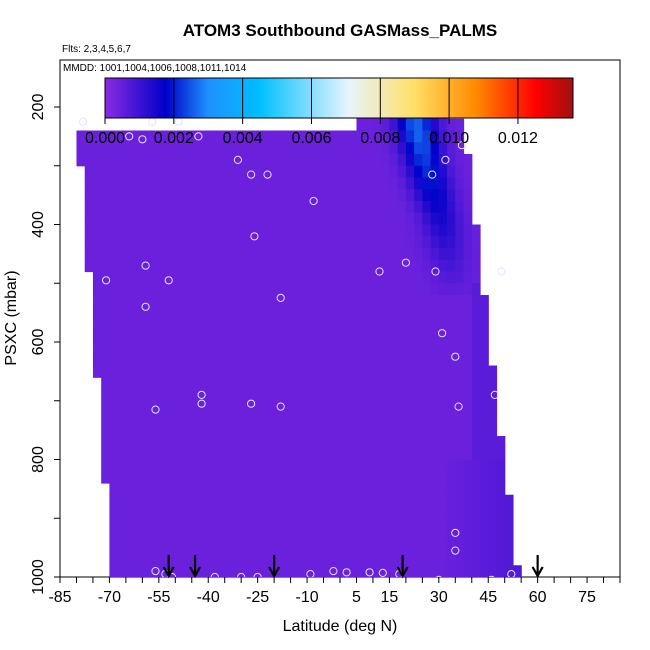 The height and width of the screenshot is (650, 650). What do you see at coordinates (306, 597) in the screenshot?
I see `x-tick-label: -10` at bounding box center [306, 597].